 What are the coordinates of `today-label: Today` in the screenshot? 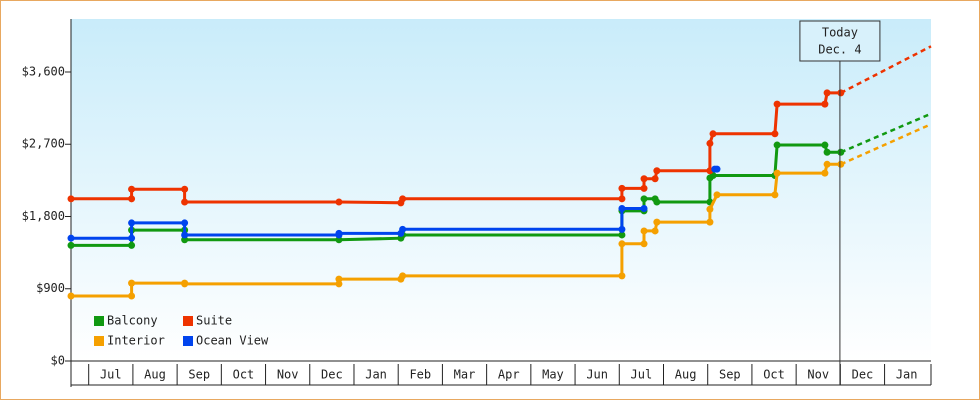 It's located at (840, 33).